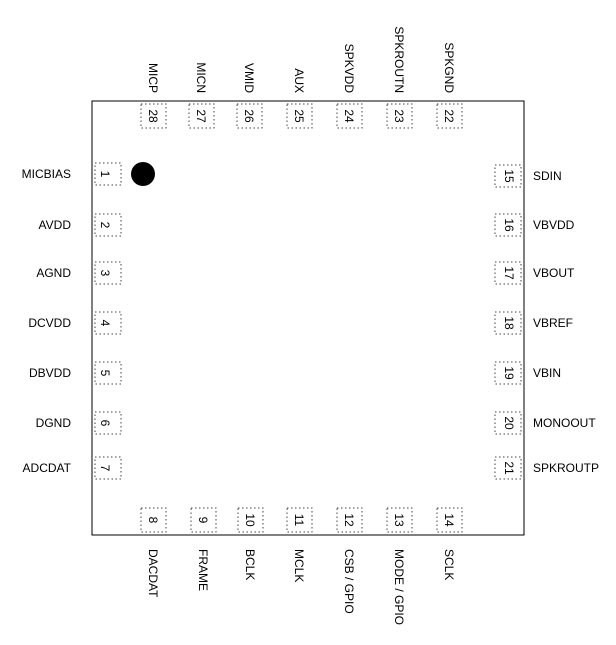 The image size is (616, 645). Describe the element at coordinates (53, 273) in the screenshot. I see `pin-label-3: AGND` at that location.